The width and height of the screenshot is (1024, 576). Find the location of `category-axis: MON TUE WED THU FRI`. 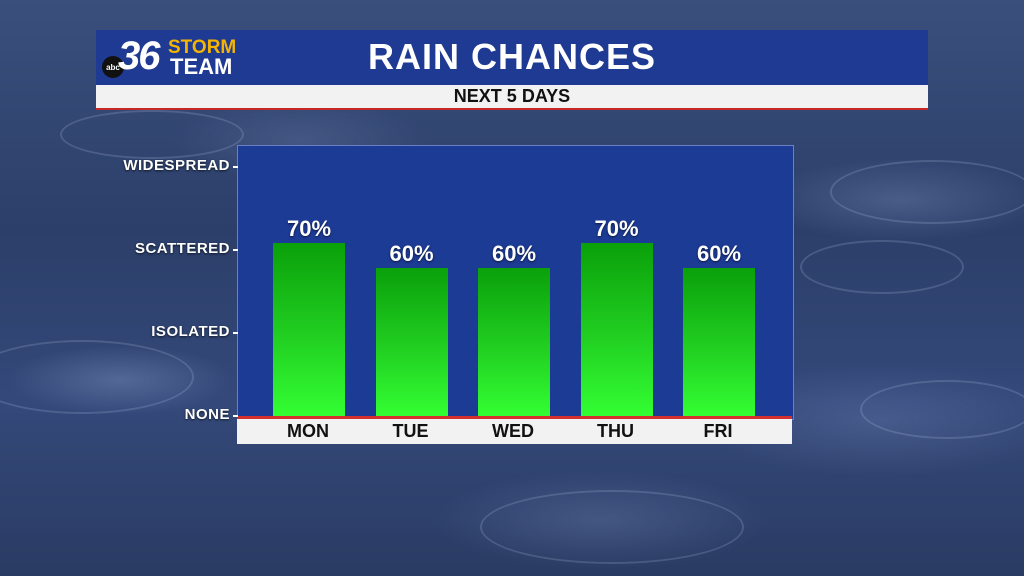

category-axis: MON TUE WED THU FRI is located at coordinates (514, 431).